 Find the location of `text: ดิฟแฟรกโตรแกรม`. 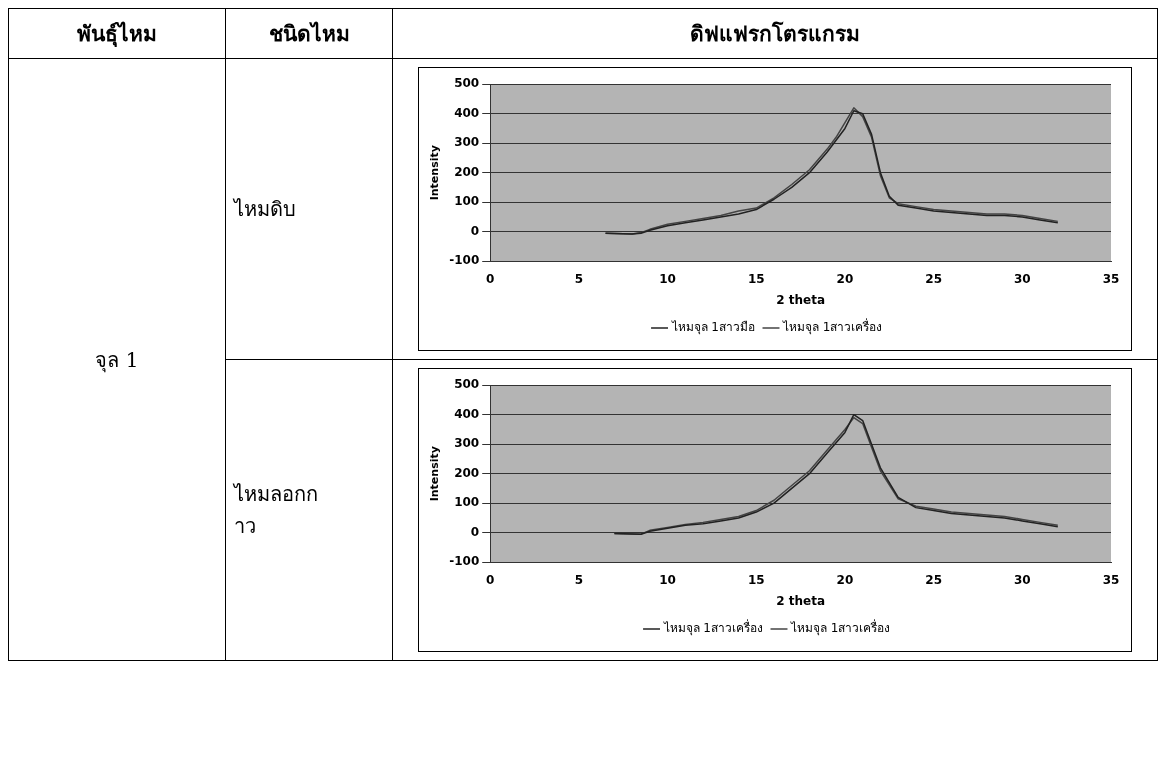

text: ดิฟแฟรกโตรแกรม is located at coordinates (775, 33).